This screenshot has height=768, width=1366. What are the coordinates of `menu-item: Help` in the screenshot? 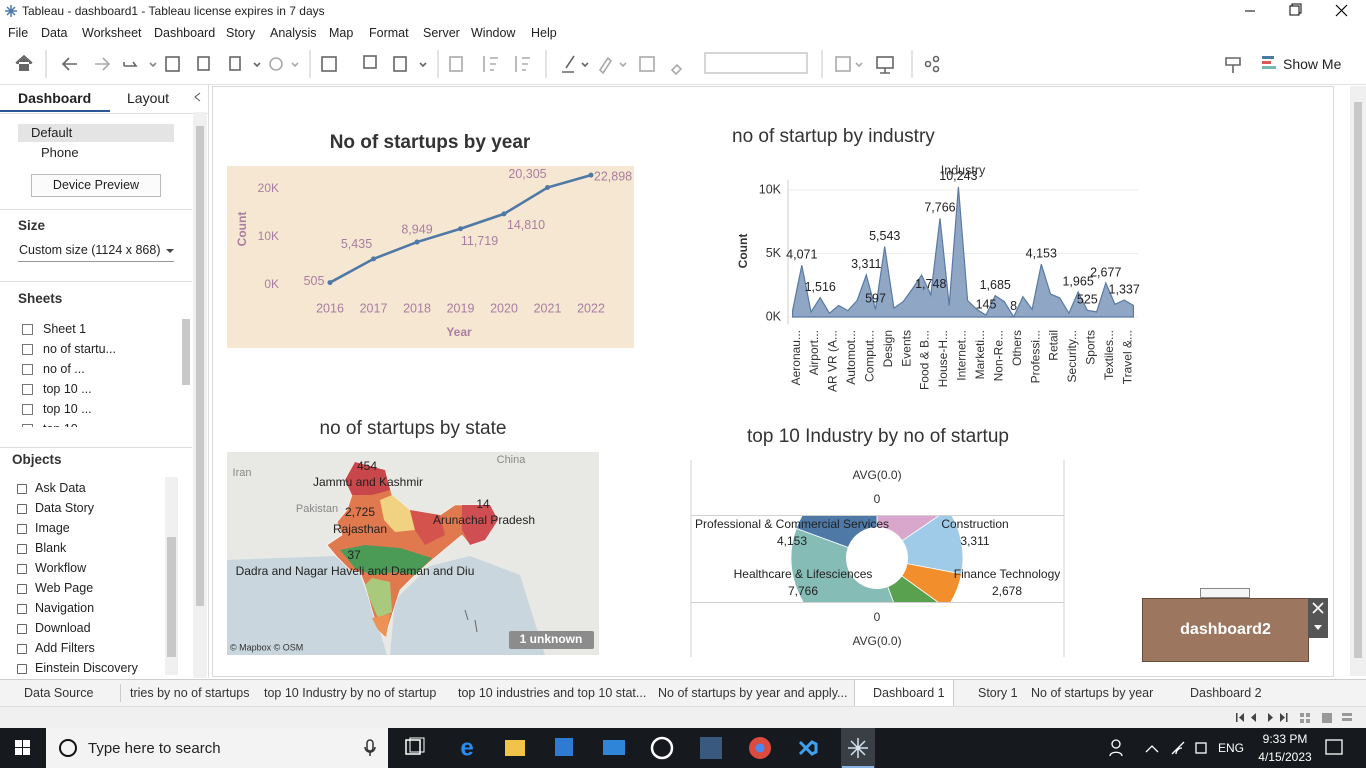 It's located at (544, 33).